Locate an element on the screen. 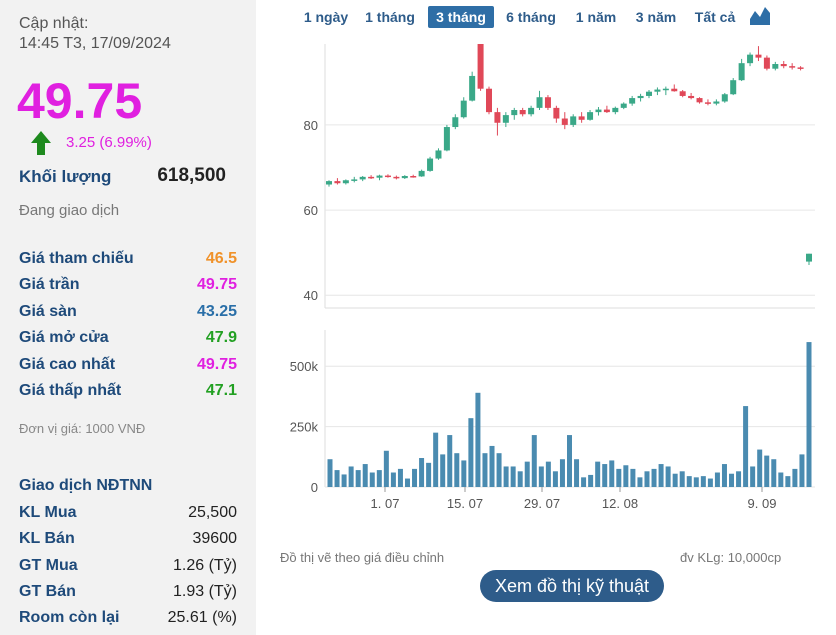  price-tick-label: 60 is located at coordinates (311, 210).